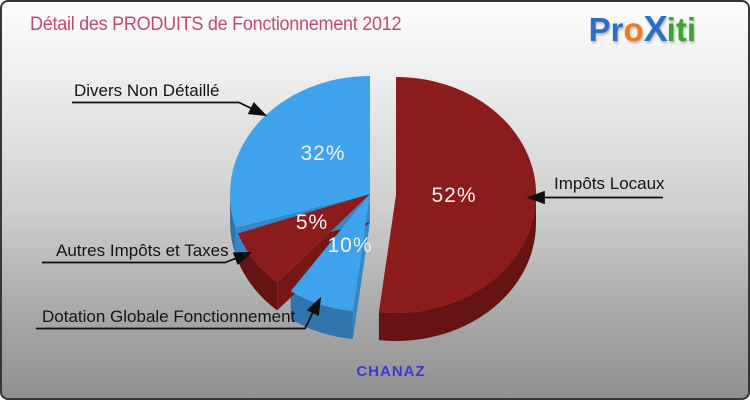 The height and width of the screenshot is (400, 750). What do you see at coordinates (170, 109) in the screenshot?
I see `callout-arrow-divers` at bounding box center [170, 109].